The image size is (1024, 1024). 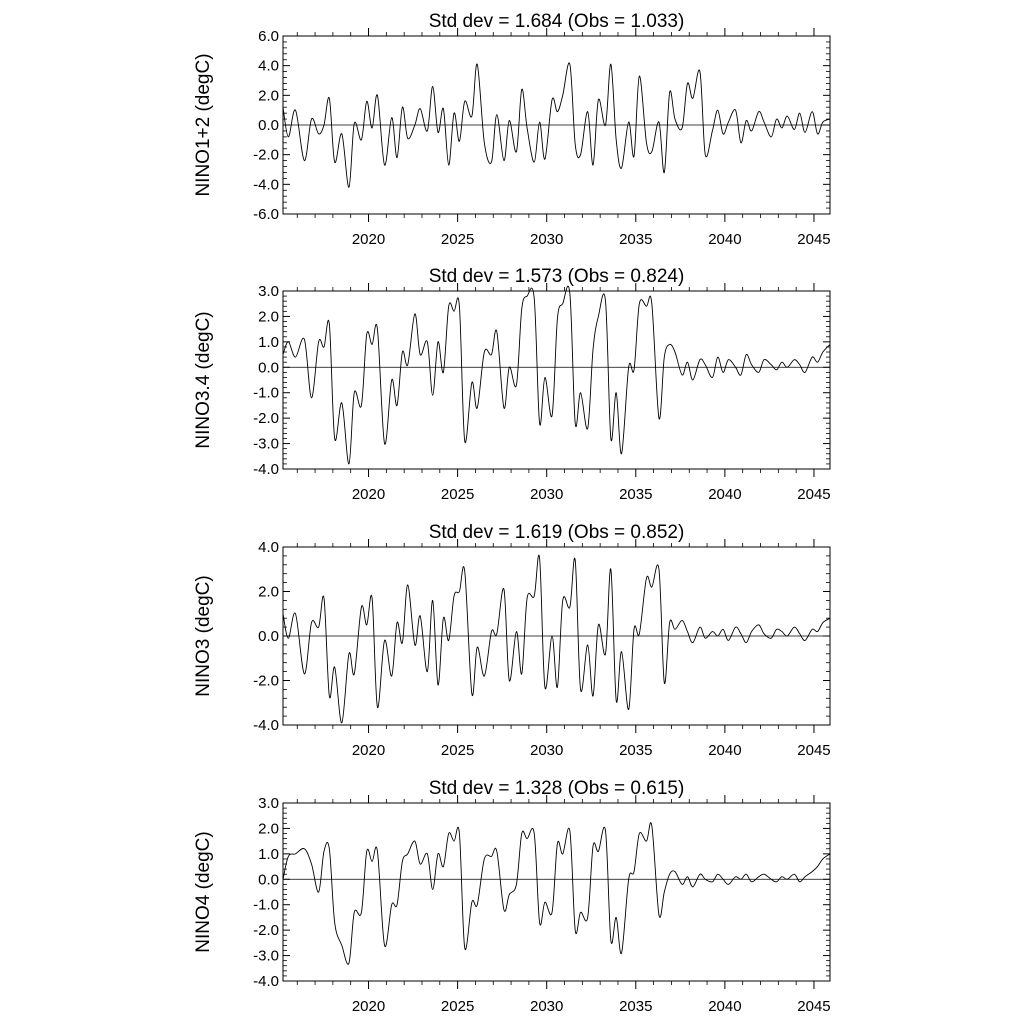 What do you see at coordinates (557, 532) in the screenshot?
I see `panel-title: Std dev = 1.619 (Obs = 0.852)` at bounding box center [557, 532].